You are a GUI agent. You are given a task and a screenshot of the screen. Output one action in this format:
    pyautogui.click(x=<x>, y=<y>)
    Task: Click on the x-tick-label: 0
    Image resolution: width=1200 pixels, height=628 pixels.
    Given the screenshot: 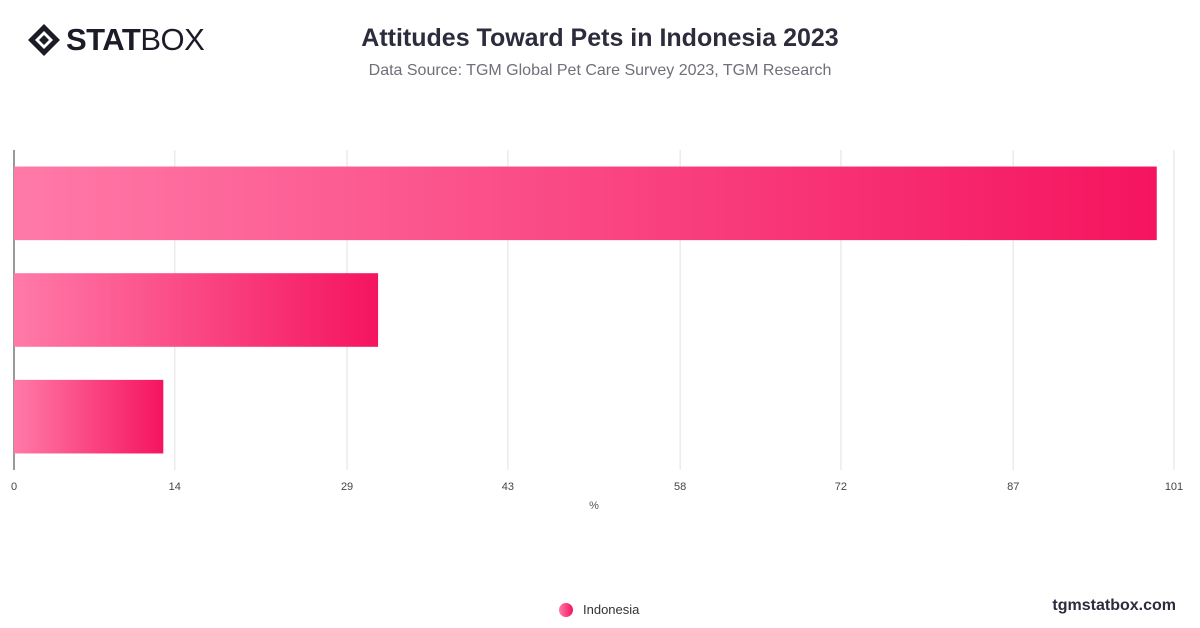 What is the action you would take?
    pyautogui.click(x=14, y=487)
    